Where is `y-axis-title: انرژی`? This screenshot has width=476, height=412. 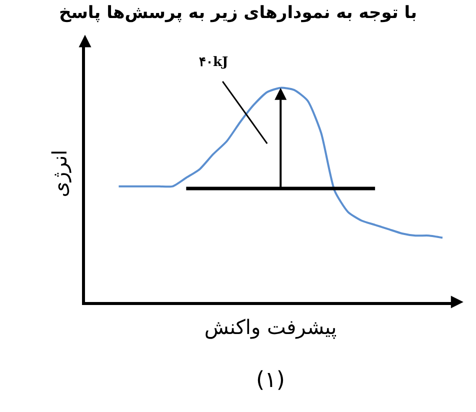 y-axis-title: انرژی is located at coordinates (60, 174).